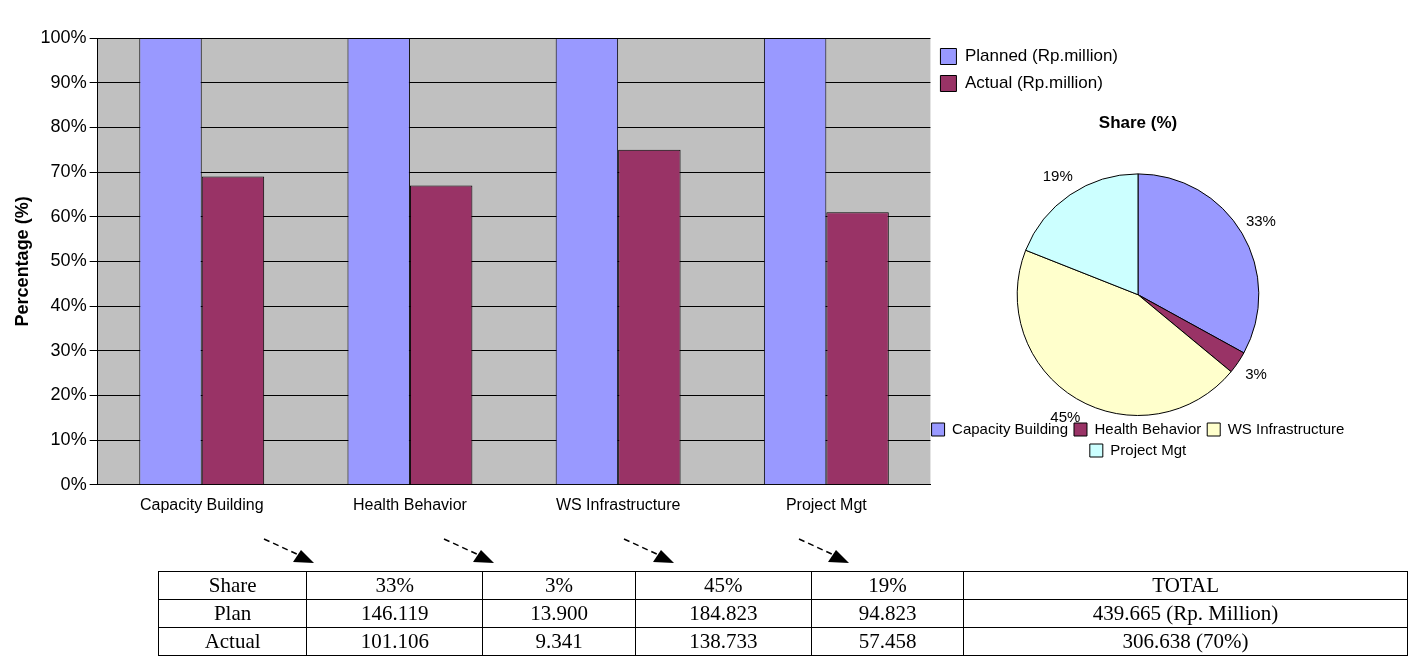  What do you see at coordinates (232, 585) in the screenshot?
I see `category-label: Share` at bounding box center [232, 585].